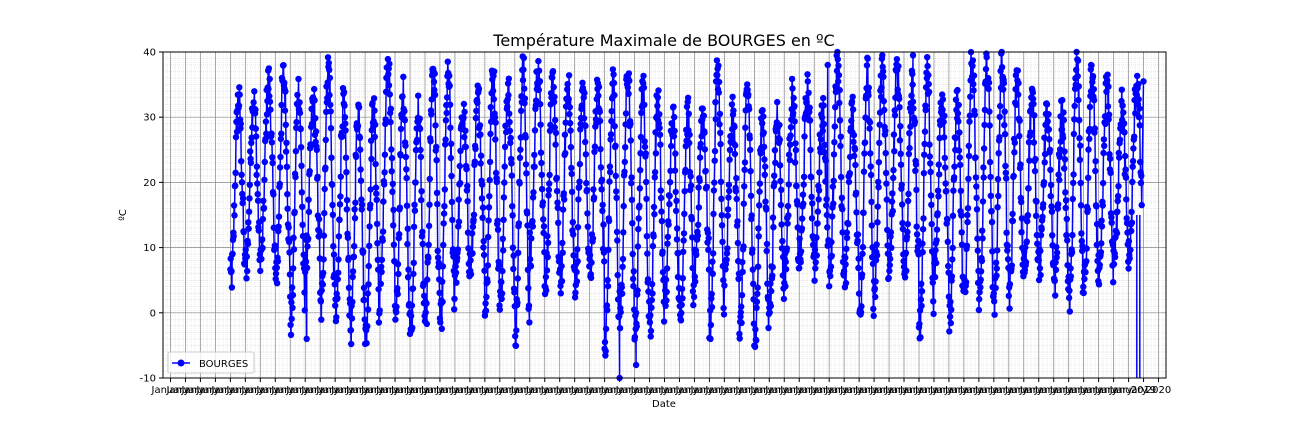  What do you see at coordinates (148, 379) in the screenshot?
I see `y-tick-label: -10` at bounding box center [148, 379].